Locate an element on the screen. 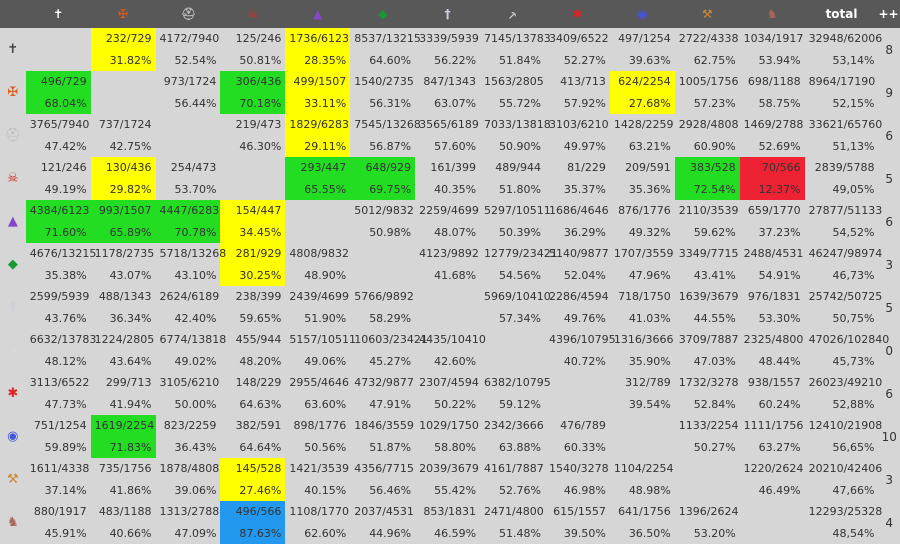 Image resolution: width=900 pixels, height=544 pixels. cell-ratio: 4808/9832 is located at coordinates (319, 254).